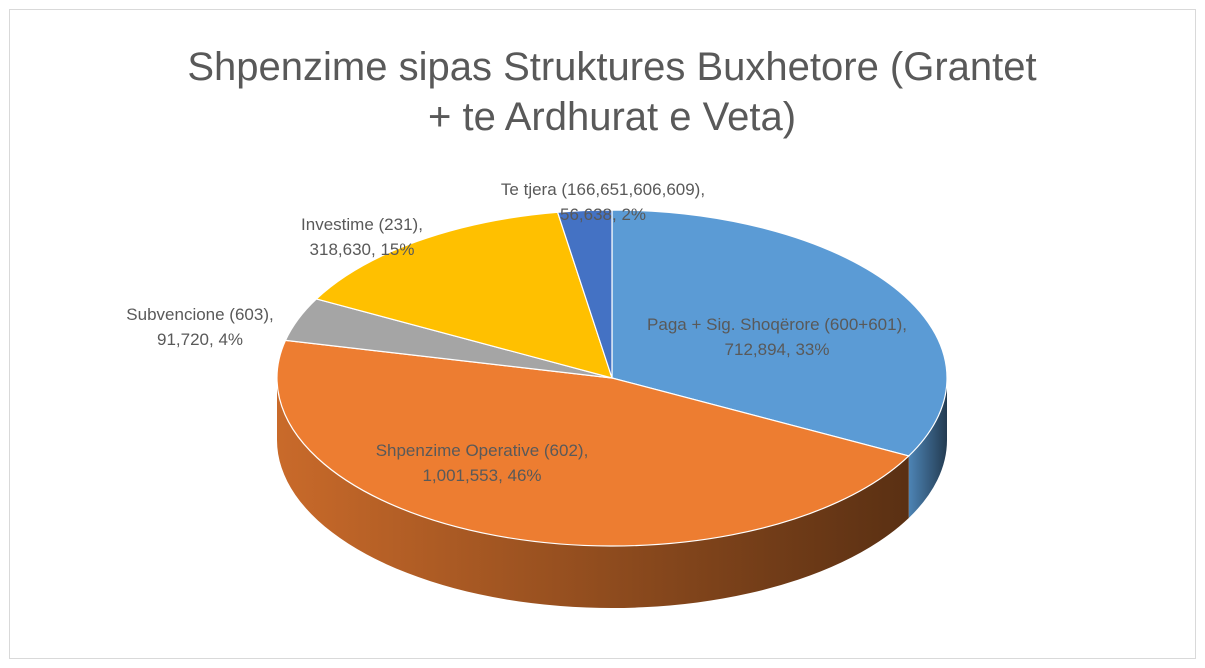 The height and width of the screenshot is (668, 1205). What do you see at coordinates (230, 339) in the screenshot?
I see `percent-label: 4%` at bounding box center [230, 339].